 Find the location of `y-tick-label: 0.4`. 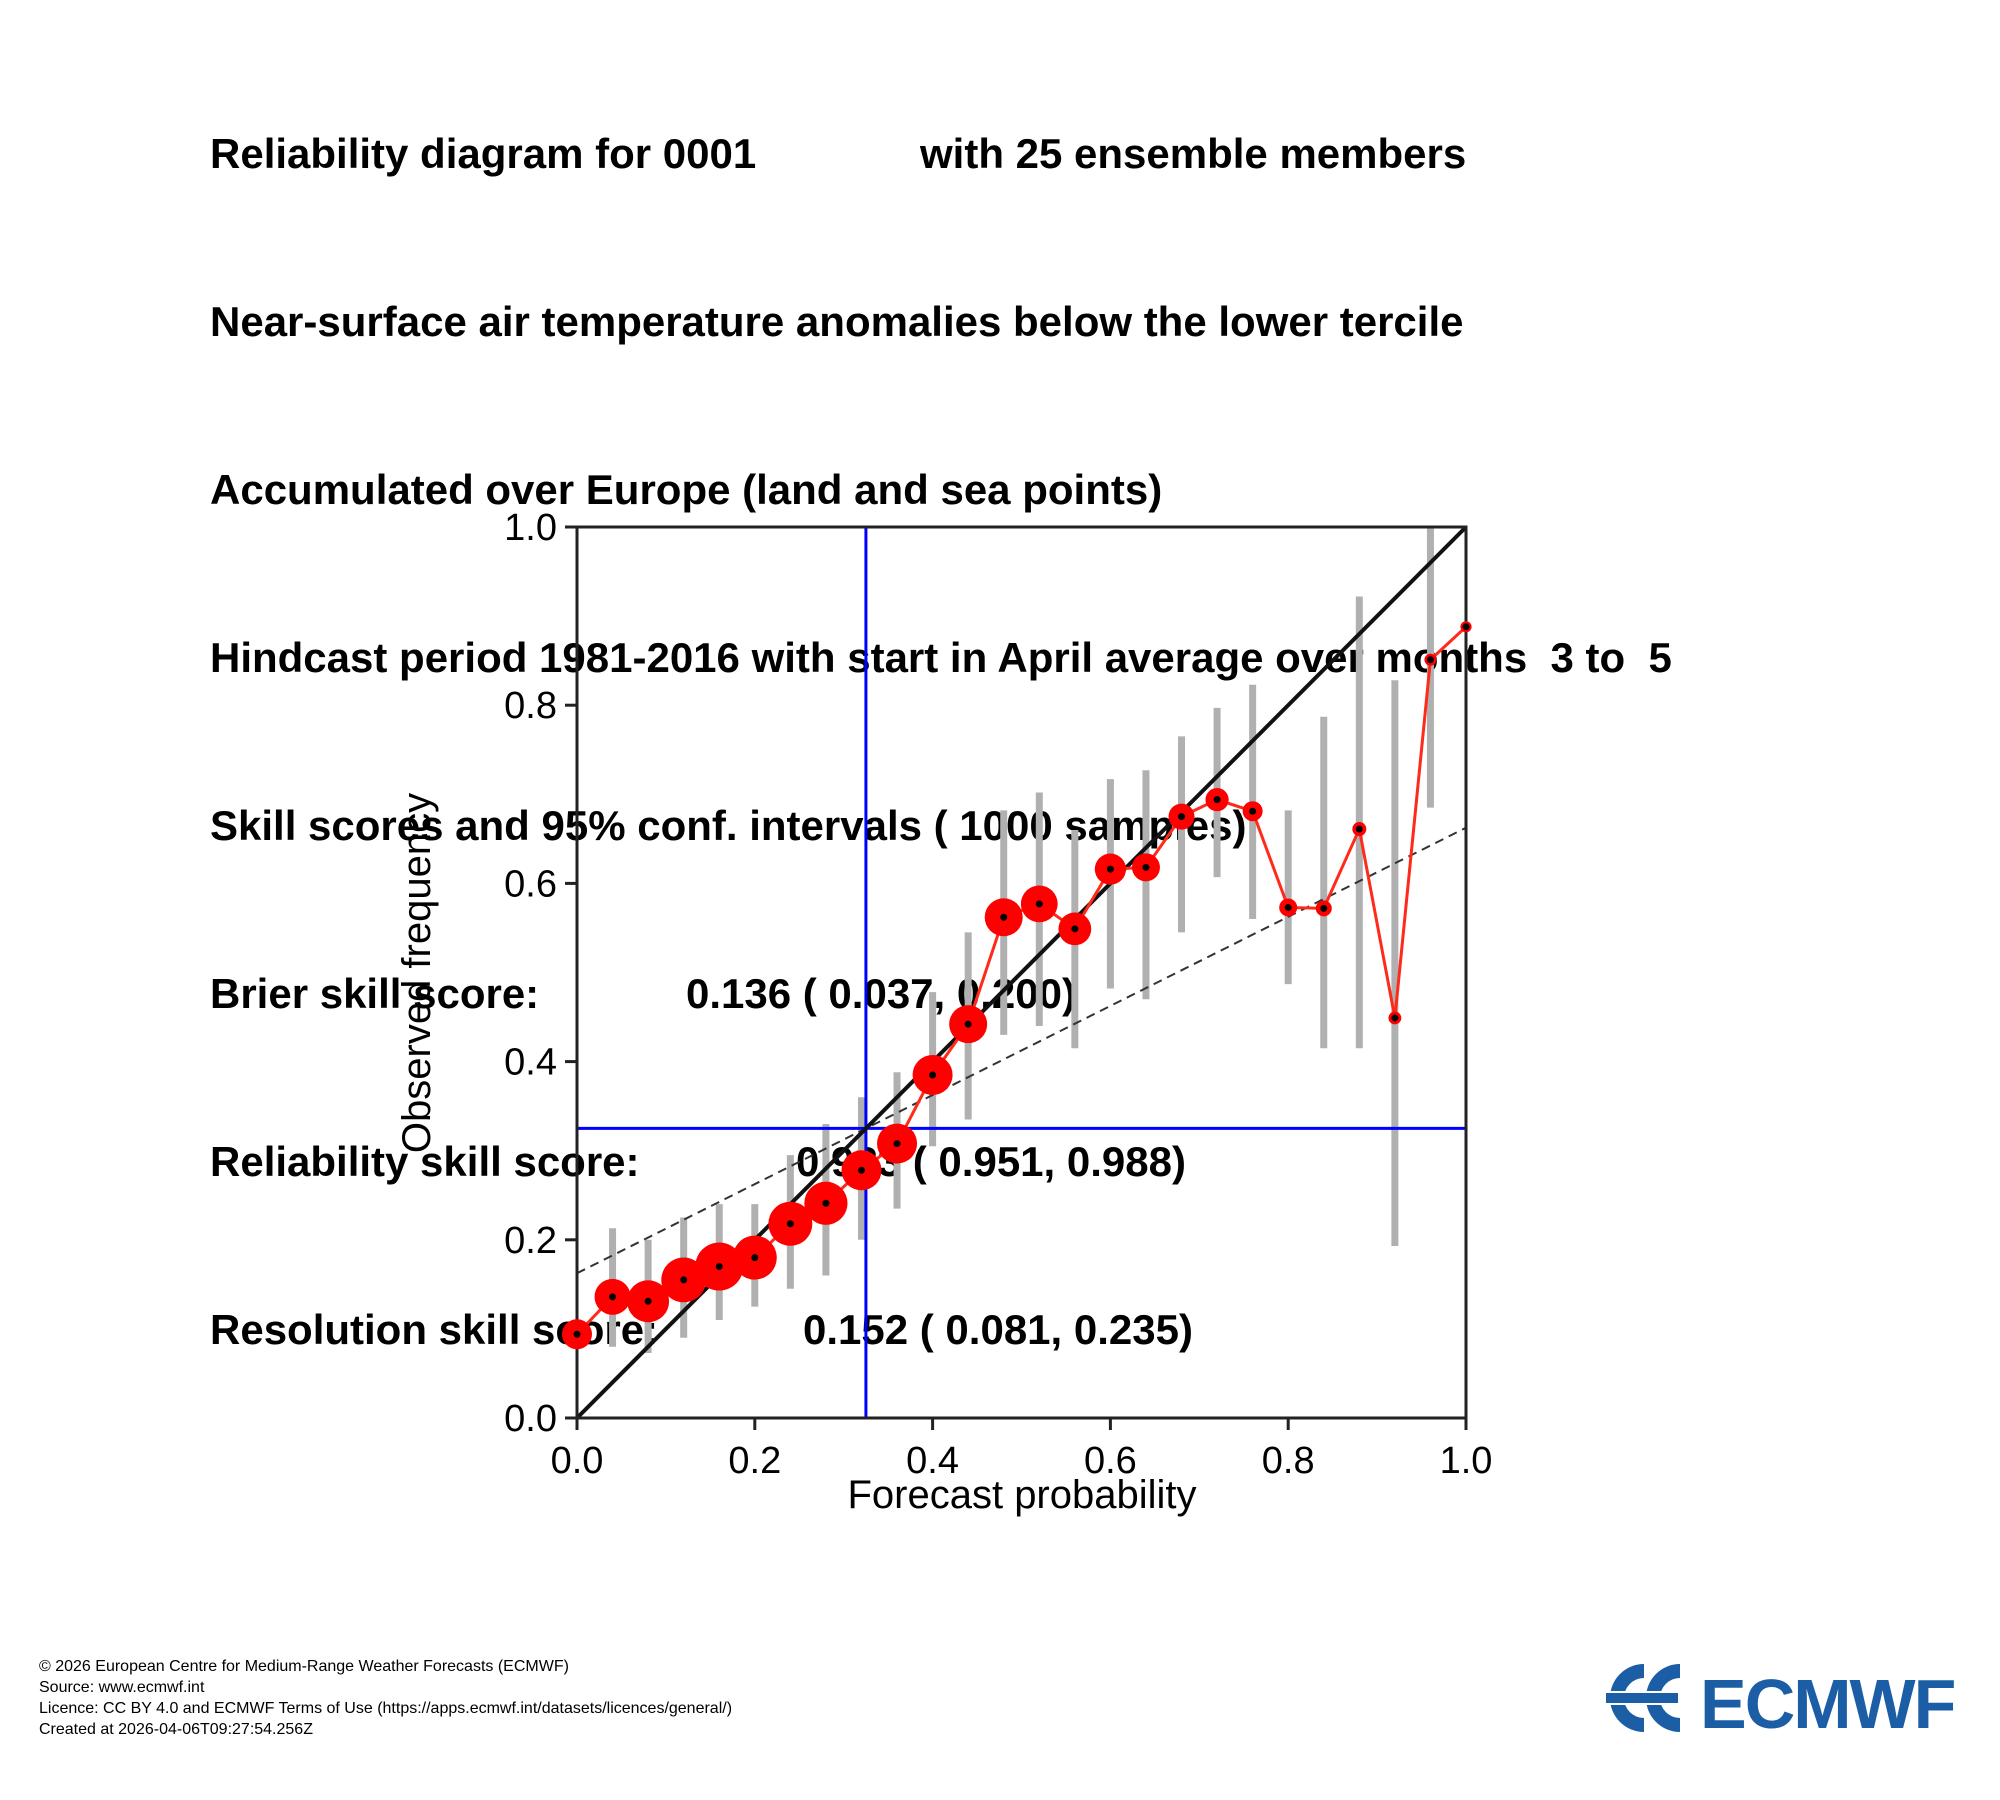

y-tick-label: 0.4 is located at coordinates (530, 1063).